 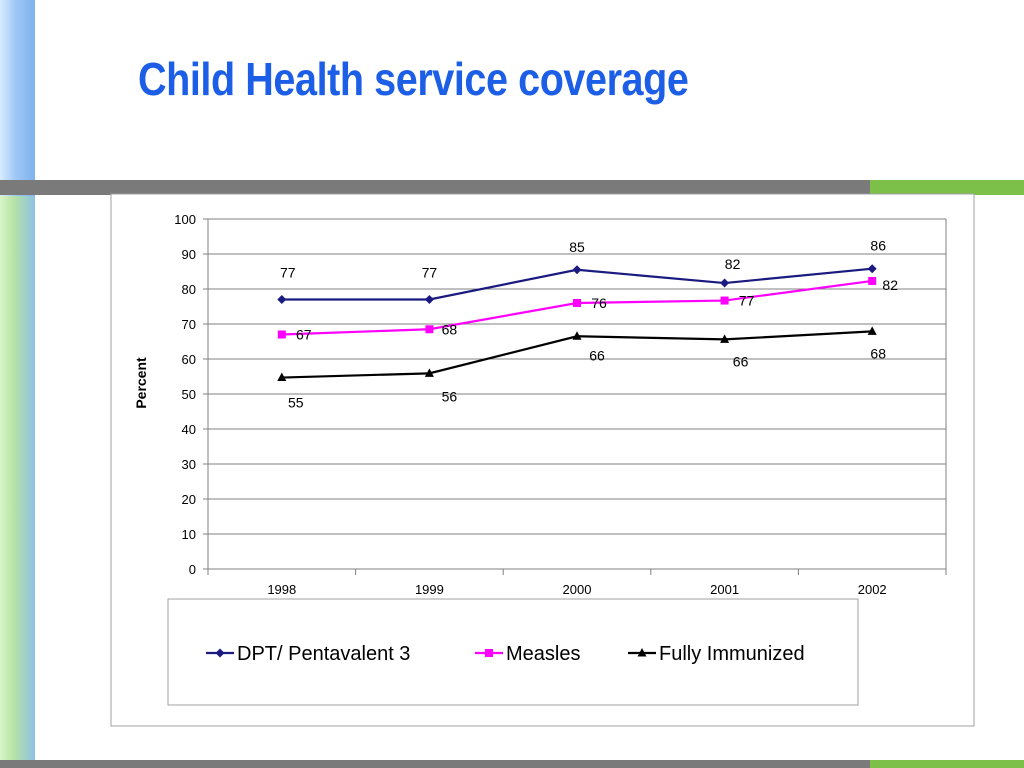 I want to click on legend-box, so click(x=513, y=652).